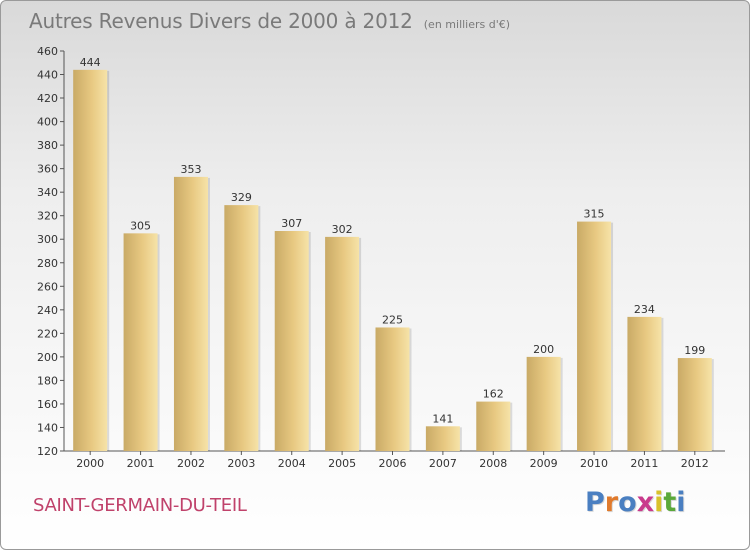  Describe the element at coordinates (611, 502) in the screenshot. I see `logo-letter: r` at that location.